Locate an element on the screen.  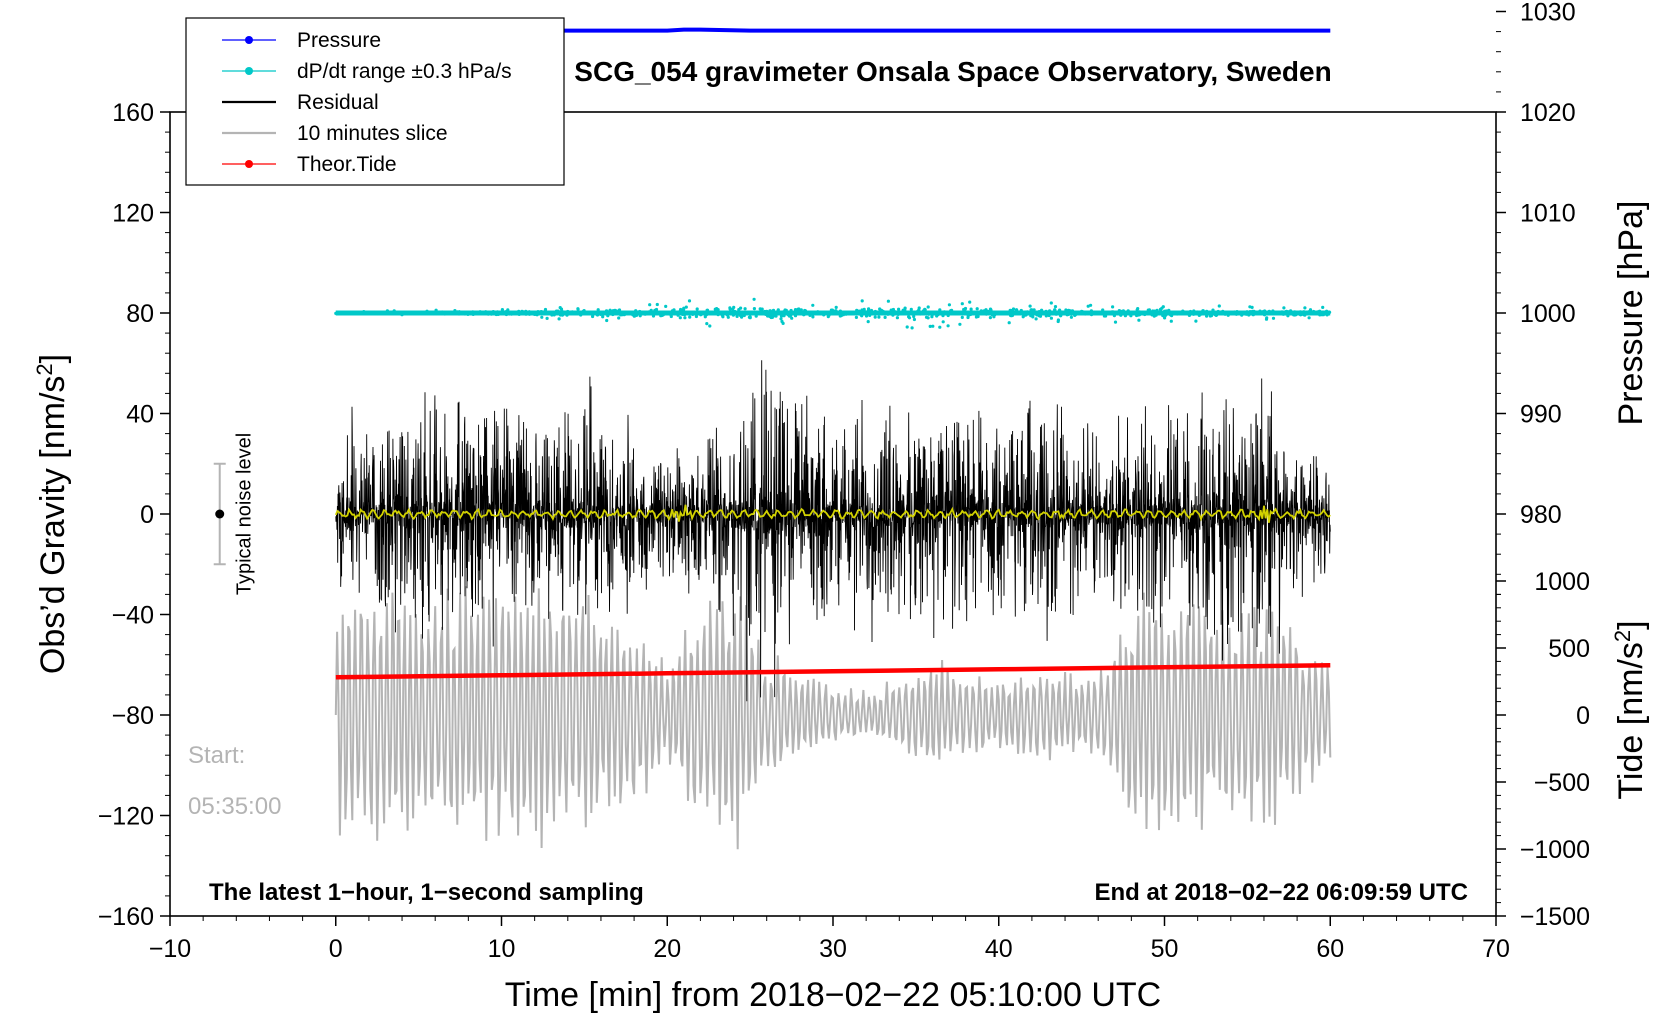
legend-swatch-dot is located at coordinates (249, 164).